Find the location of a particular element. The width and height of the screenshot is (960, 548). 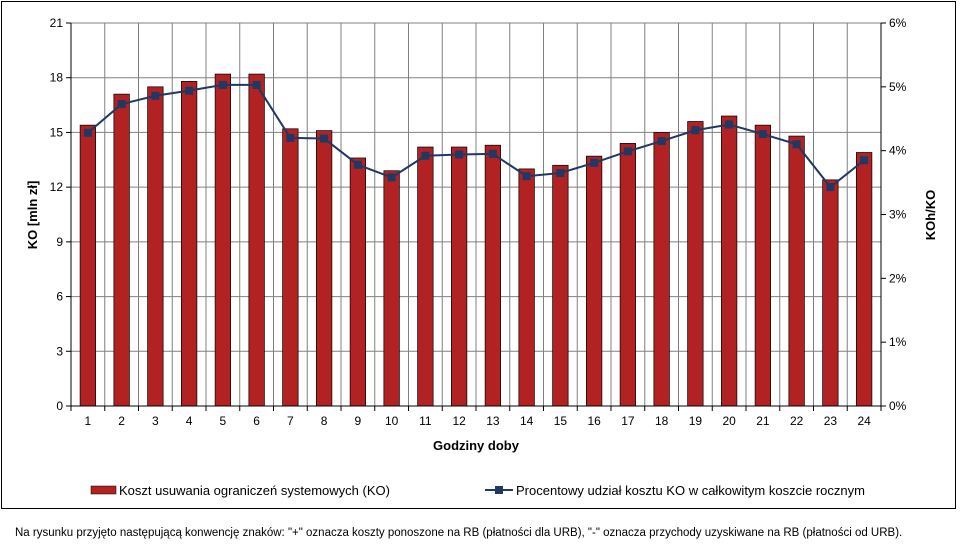

y2-tick-label: 6% is located at coordinates (898, 23).